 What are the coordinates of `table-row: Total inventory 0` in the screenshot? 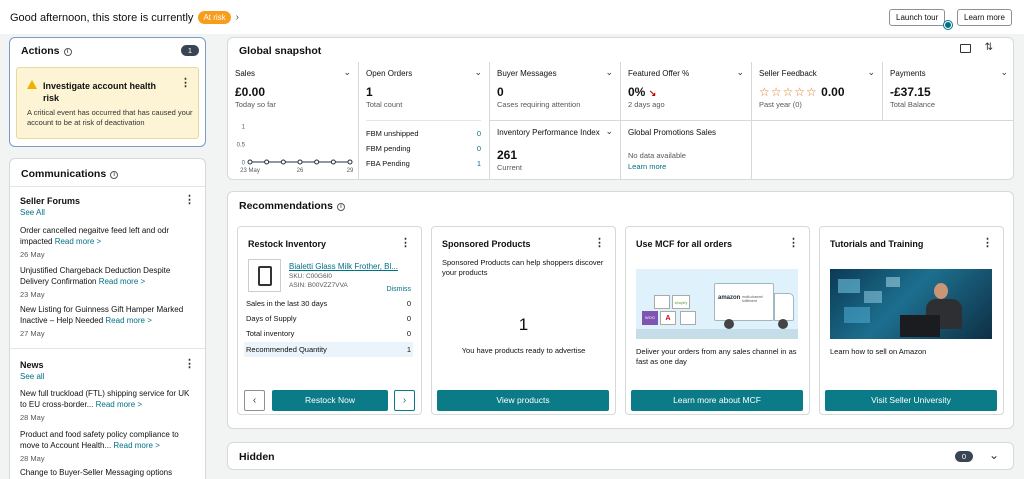 It's located at (328, 333).